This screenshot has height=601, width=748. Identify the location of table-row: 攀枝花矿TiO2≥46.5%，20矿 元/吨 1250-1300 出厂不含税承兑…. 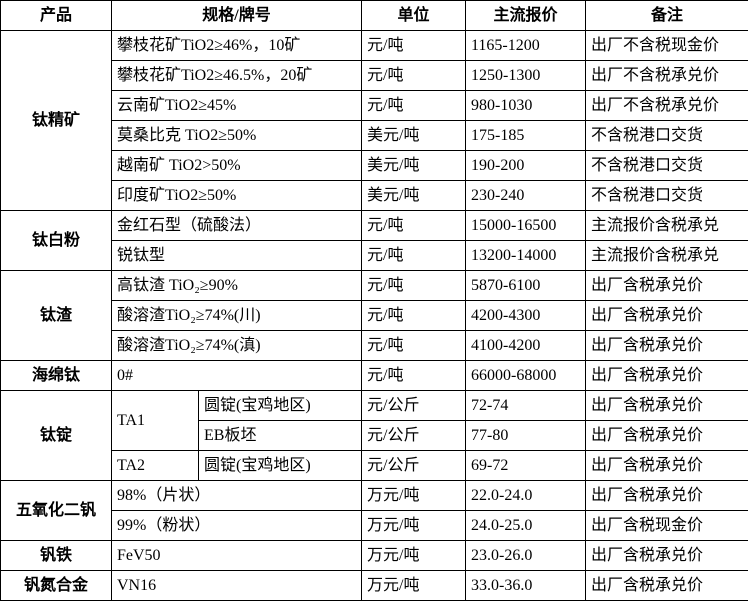
(374, 75).